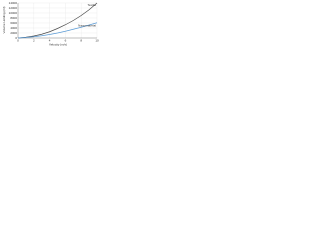 This screenshot has height=240, width=320. Describe the element at coordinates (13, 33) in the screenshot. I see `y-tick-label: 2000` at that location.